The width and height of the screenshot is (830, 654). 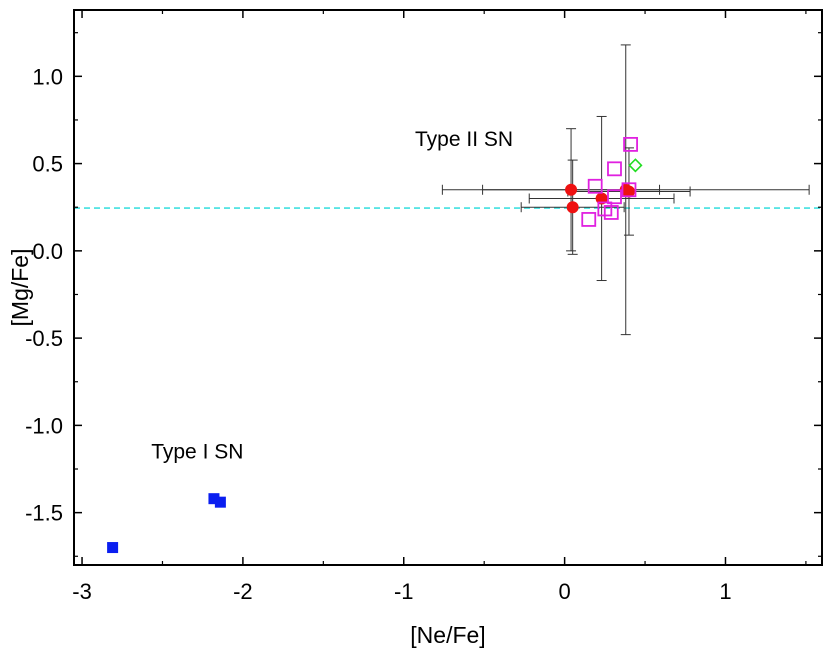 I want to click on x-axis-label: [Ne/Fe], so click(x=447, y=635).